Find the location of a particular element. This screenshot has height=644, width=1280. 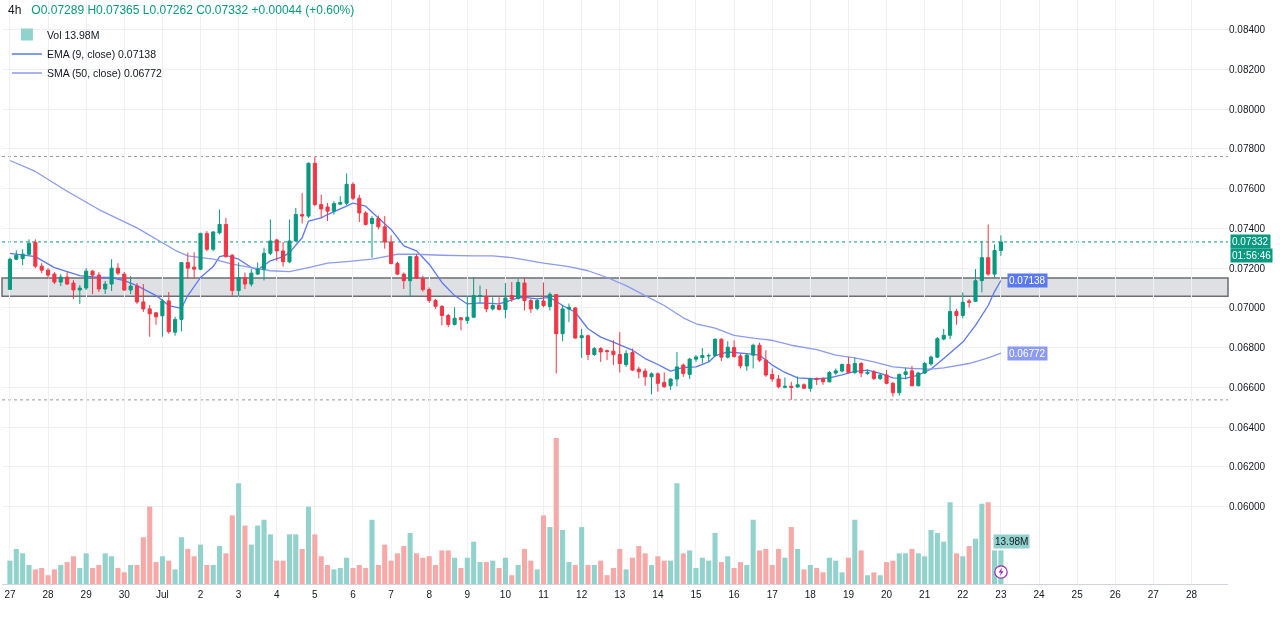

y-tick-label: 0.06400 is located at coordinates (1247, 427).